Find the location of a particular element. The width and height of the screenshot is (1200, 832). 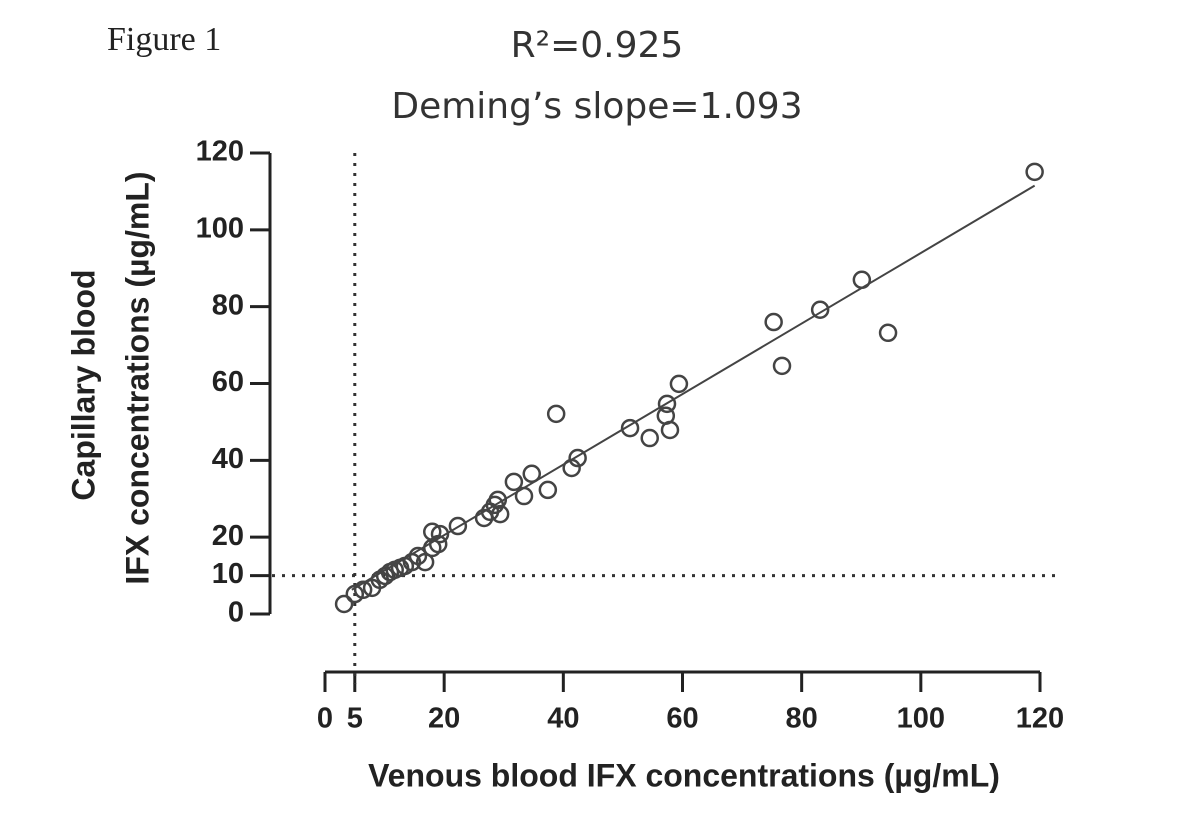

x-tick-label: 20 is located at coordinates (444, 719).